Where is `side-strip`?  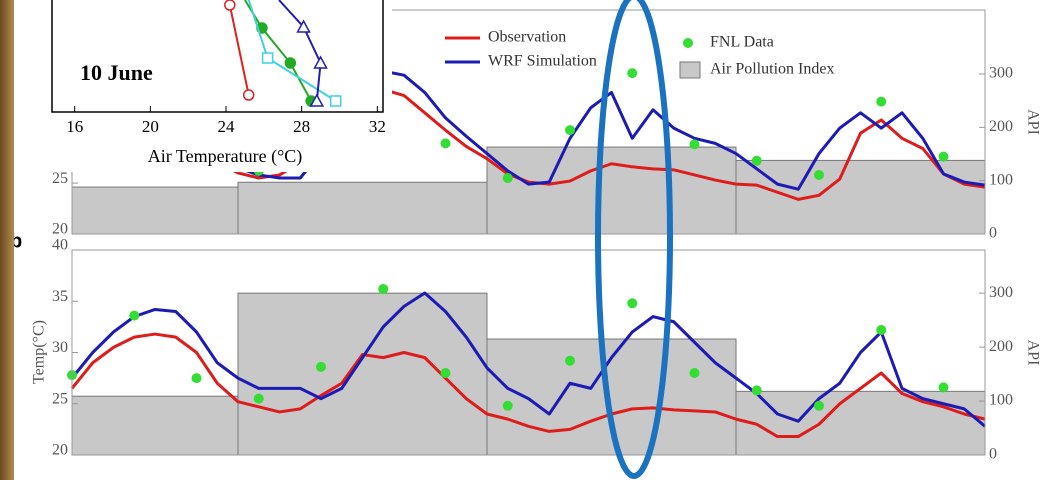 side-strip is located at coordinates (7, 240).